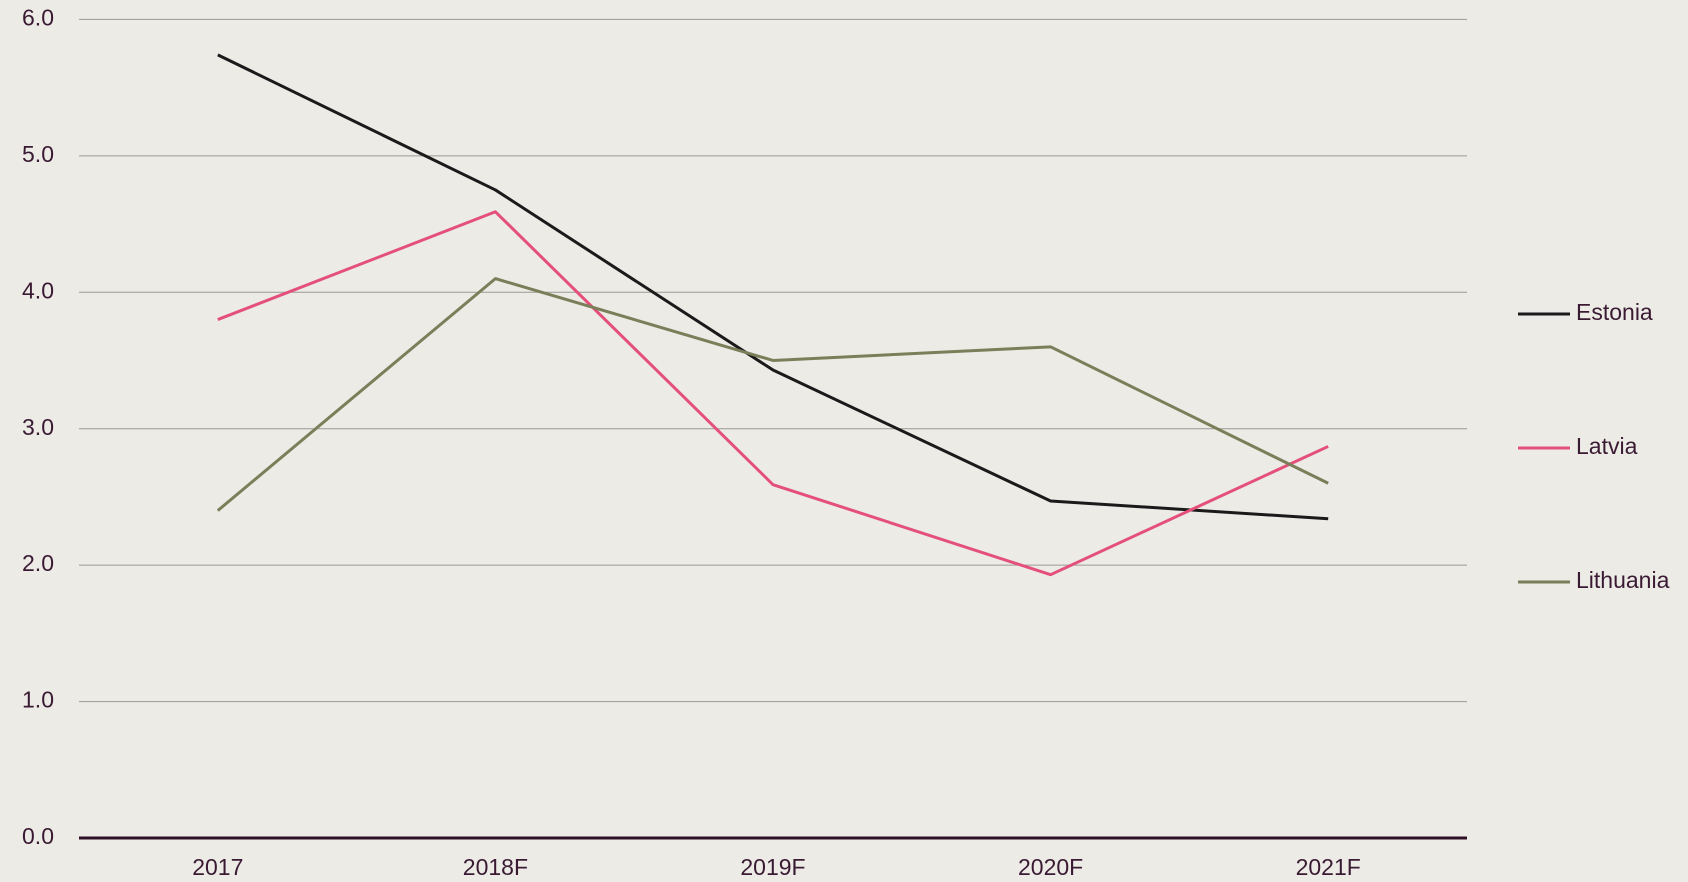  Describe the element at coordinates (38, 154) in the screenshot. I see `y-tick-label: 5.0` at that location.